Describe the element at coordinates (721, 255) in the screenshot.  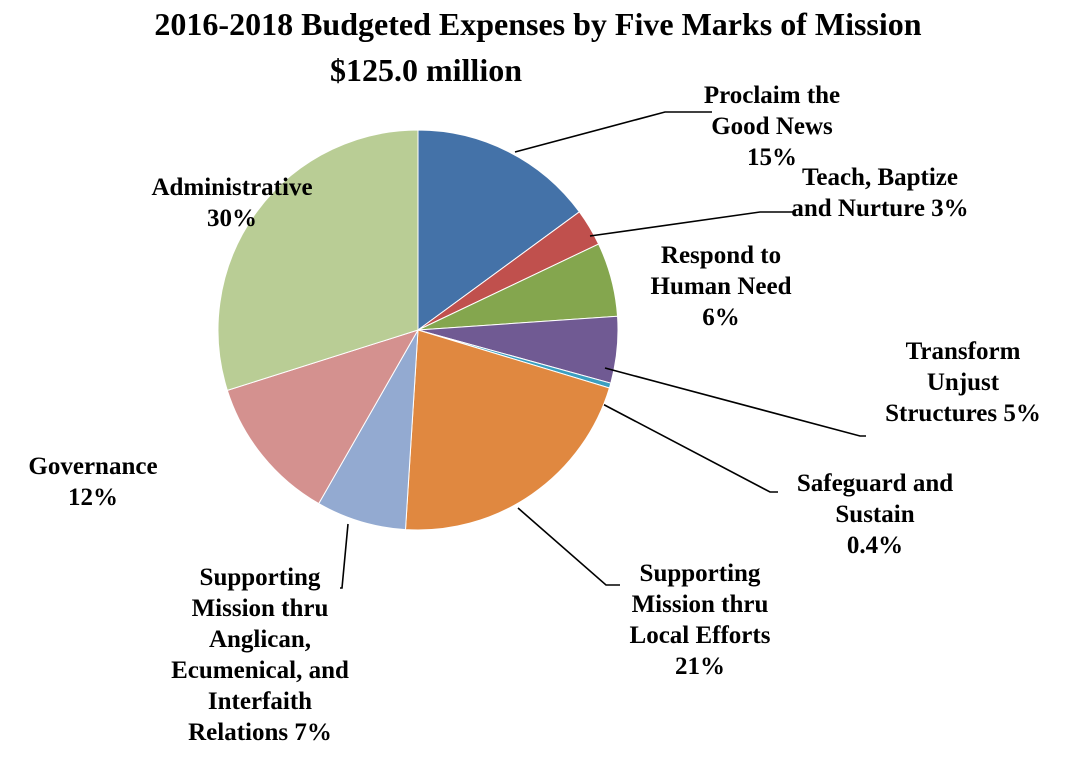
I see `slice-label-line: Respond to` at that location.